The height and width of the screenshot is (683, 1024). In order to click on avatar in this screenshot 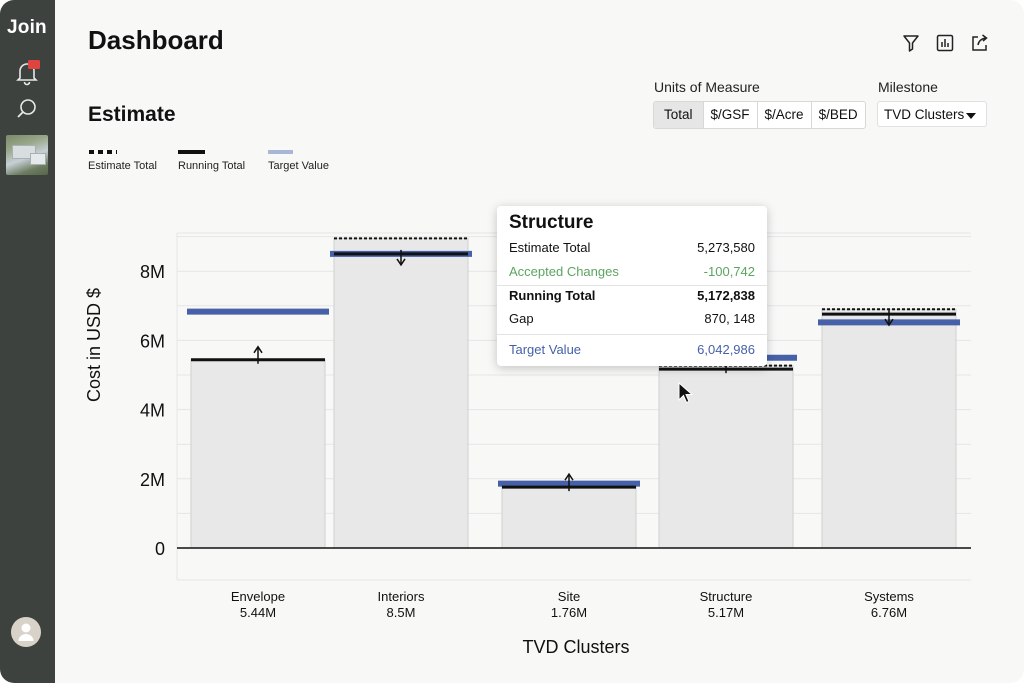, I will do `click(26, 632)`.